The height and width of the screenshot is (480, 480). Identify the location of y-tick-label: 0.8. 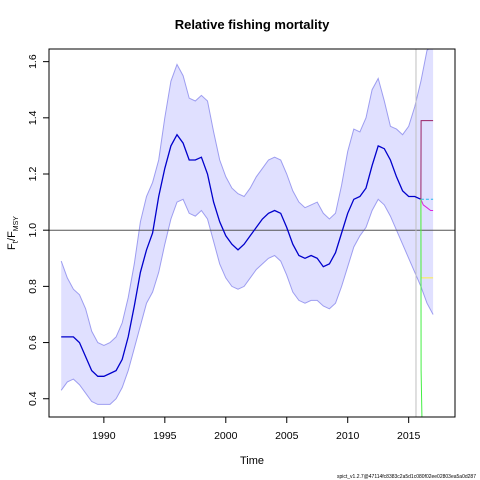
(33, 286).